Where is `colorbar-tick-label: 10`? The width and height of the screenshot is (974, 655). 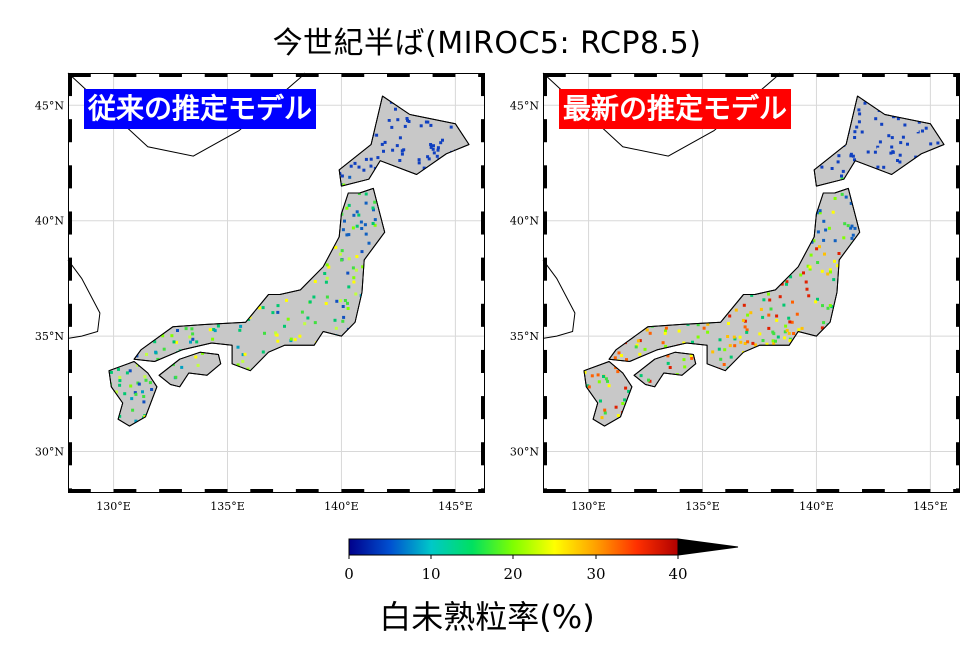
colorbar-tick-label: 10 is located at coordinates (431, 574).